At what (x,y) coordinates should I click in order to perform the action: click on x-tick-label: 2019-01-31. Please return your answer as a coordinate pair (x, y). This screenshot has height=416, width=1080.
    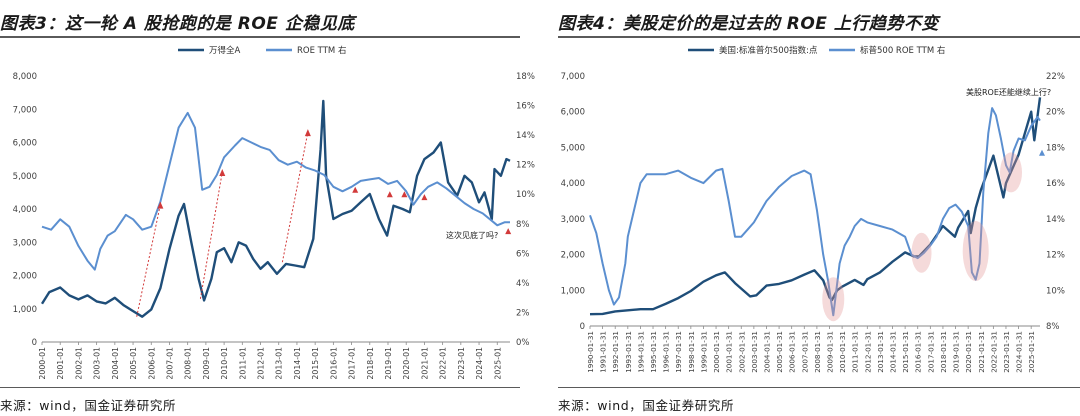
    Looking at the image, I should click on (956, 352).